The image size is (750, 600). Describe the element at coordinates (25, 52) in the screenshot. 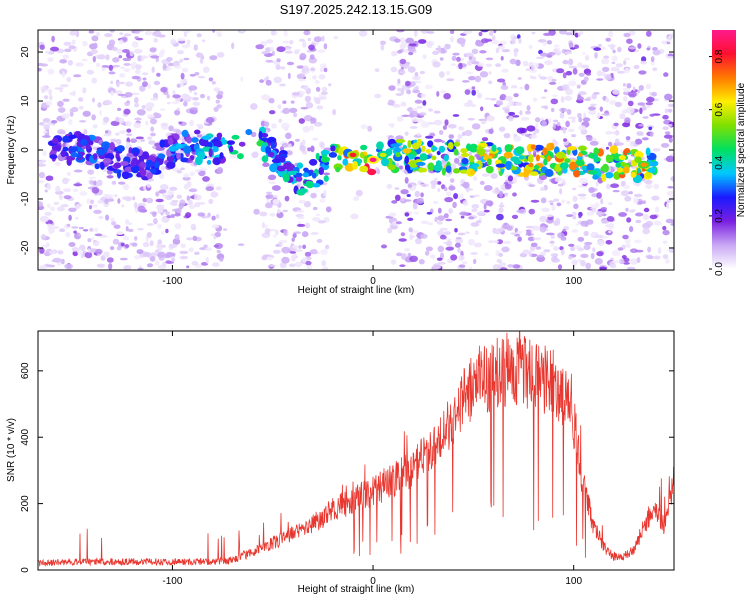

I see `y-tick-label: 20` at that location.